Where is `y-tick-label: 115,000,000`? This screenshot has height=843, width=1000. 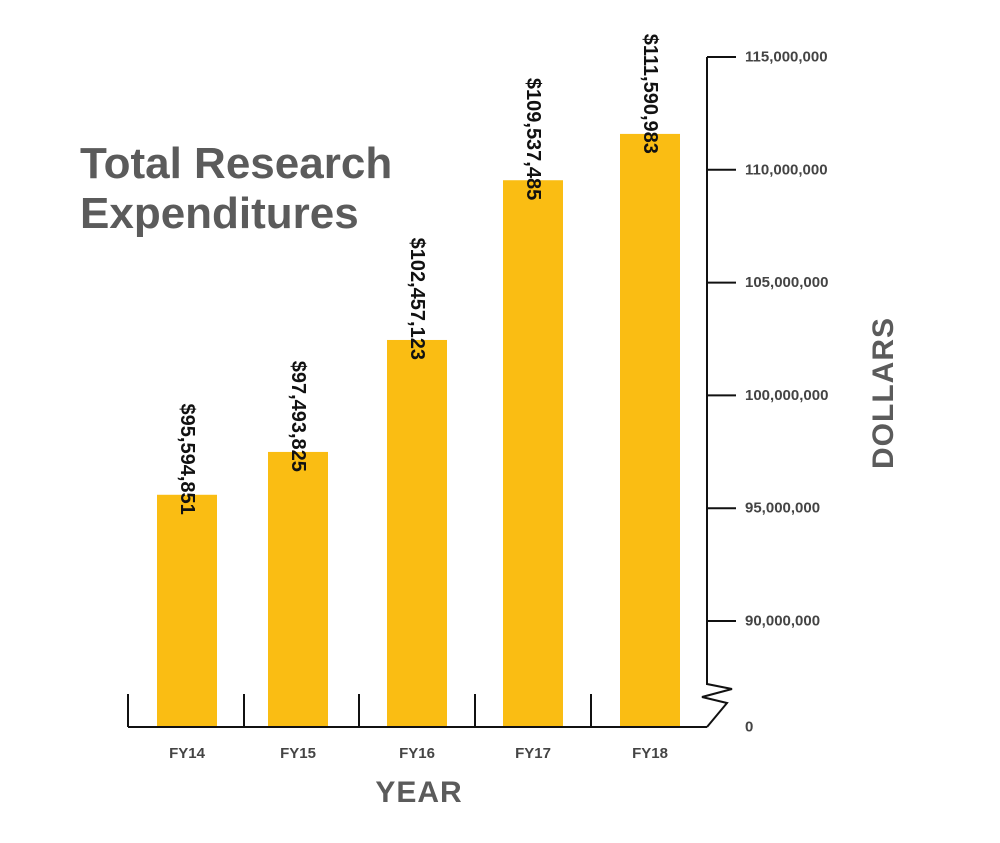 y-tick-label: 115,000,000 is located at coordinates (786, 57).